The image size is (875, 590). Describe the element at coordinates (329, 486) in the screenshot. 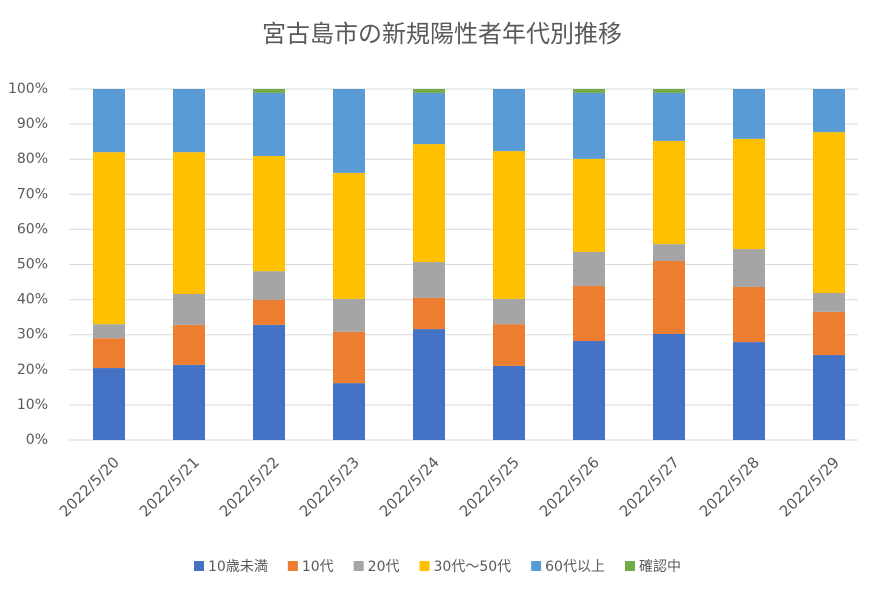

I see `x-tick-label: 2022/5/23` at that location.